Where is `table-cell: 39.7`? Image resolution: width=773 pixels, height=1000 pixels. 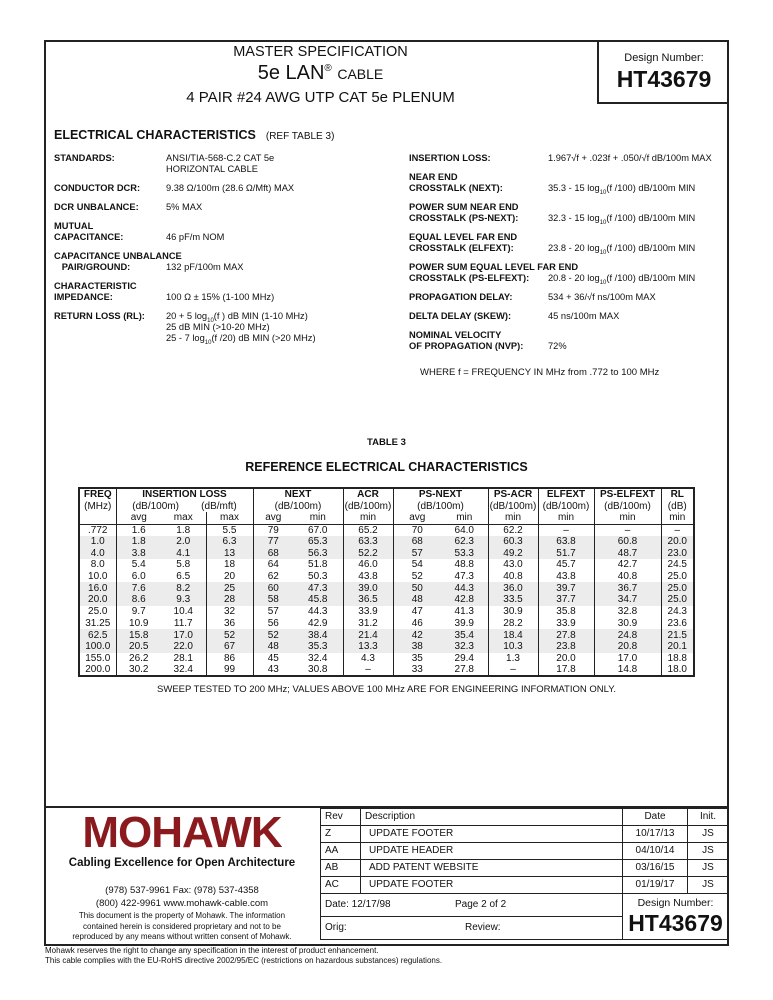
table-cell: 39.7 is located at coordinates (565, 588).